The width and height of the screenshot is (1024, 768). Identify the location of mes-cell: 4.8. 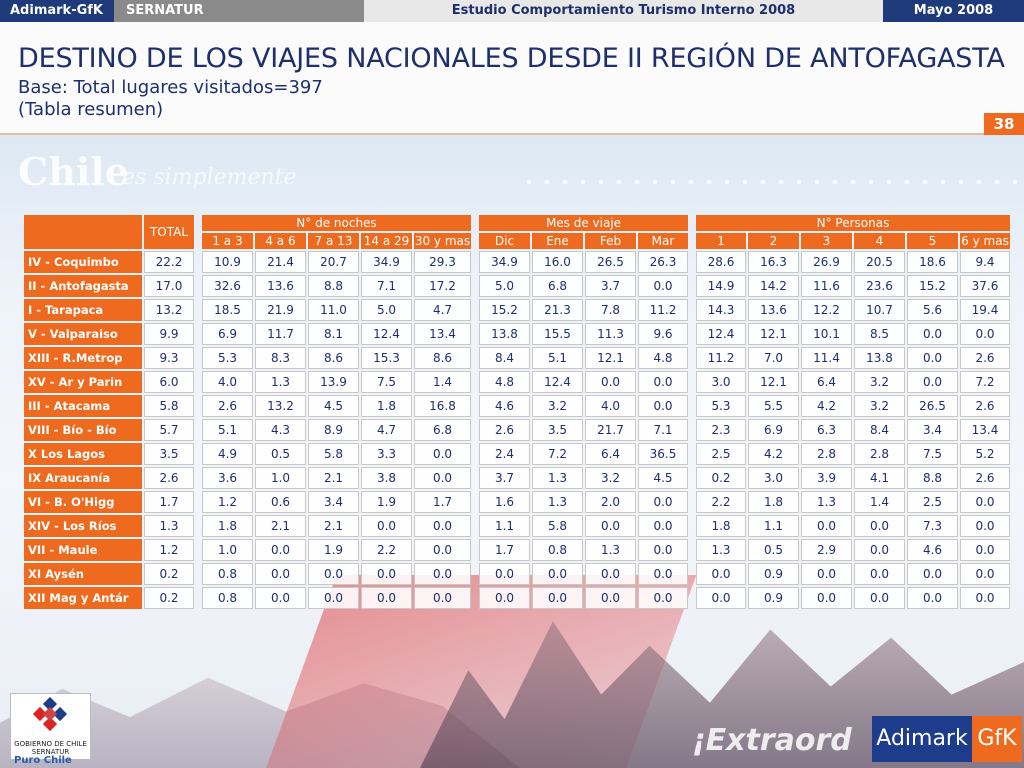
(663, 358).